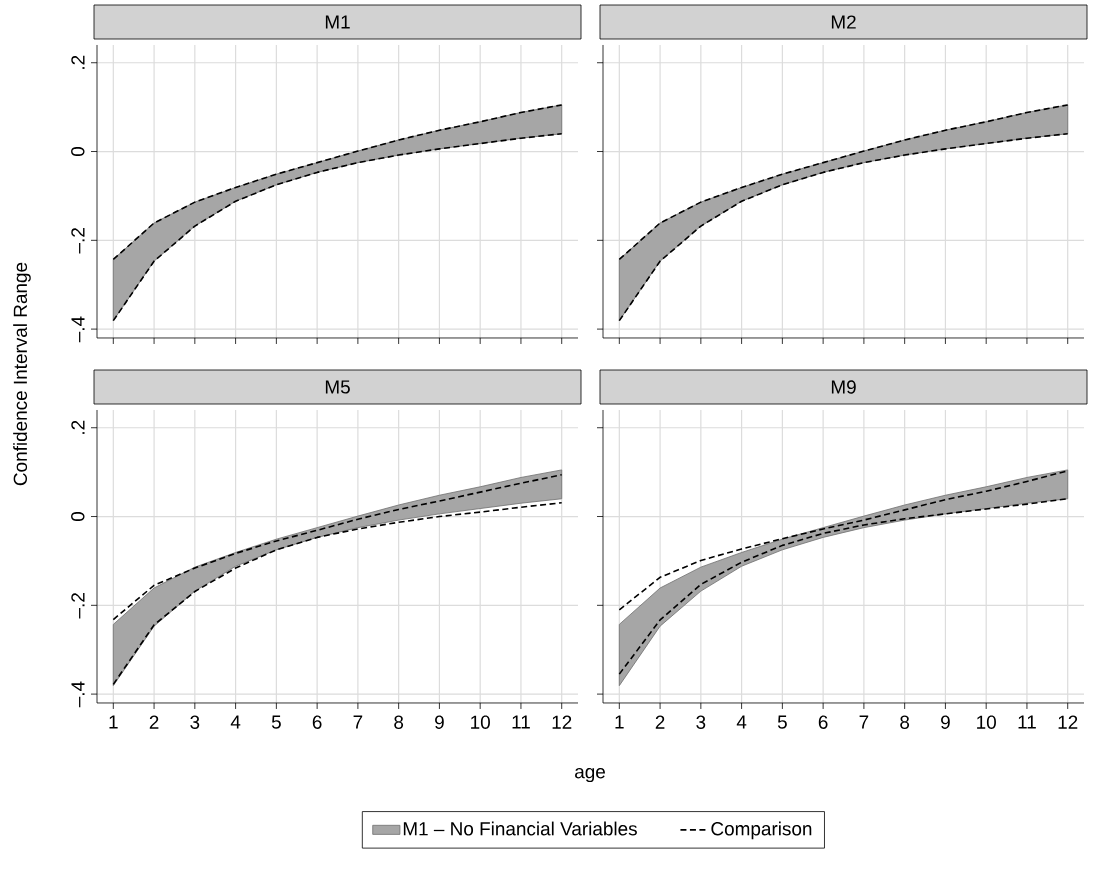 The height and width of the screenshot is (876, 1096). Describe the element at coordinates (843, 387) in the screenshot. I see `chart-title: M9` at that location.